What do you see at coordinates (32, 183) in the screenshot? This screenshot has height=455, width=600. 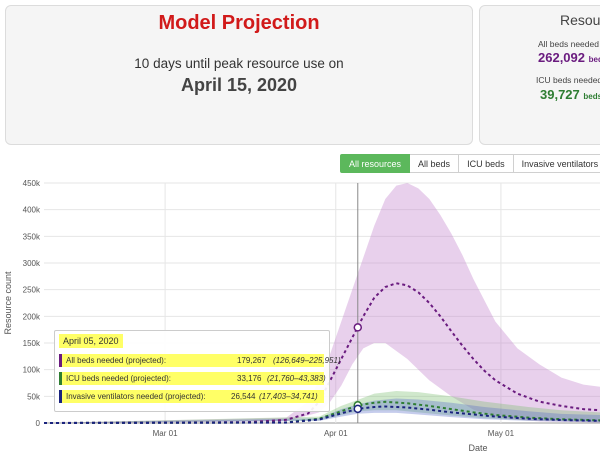 I see `y-tick-label: 450k` at bounding box center [32, 183].